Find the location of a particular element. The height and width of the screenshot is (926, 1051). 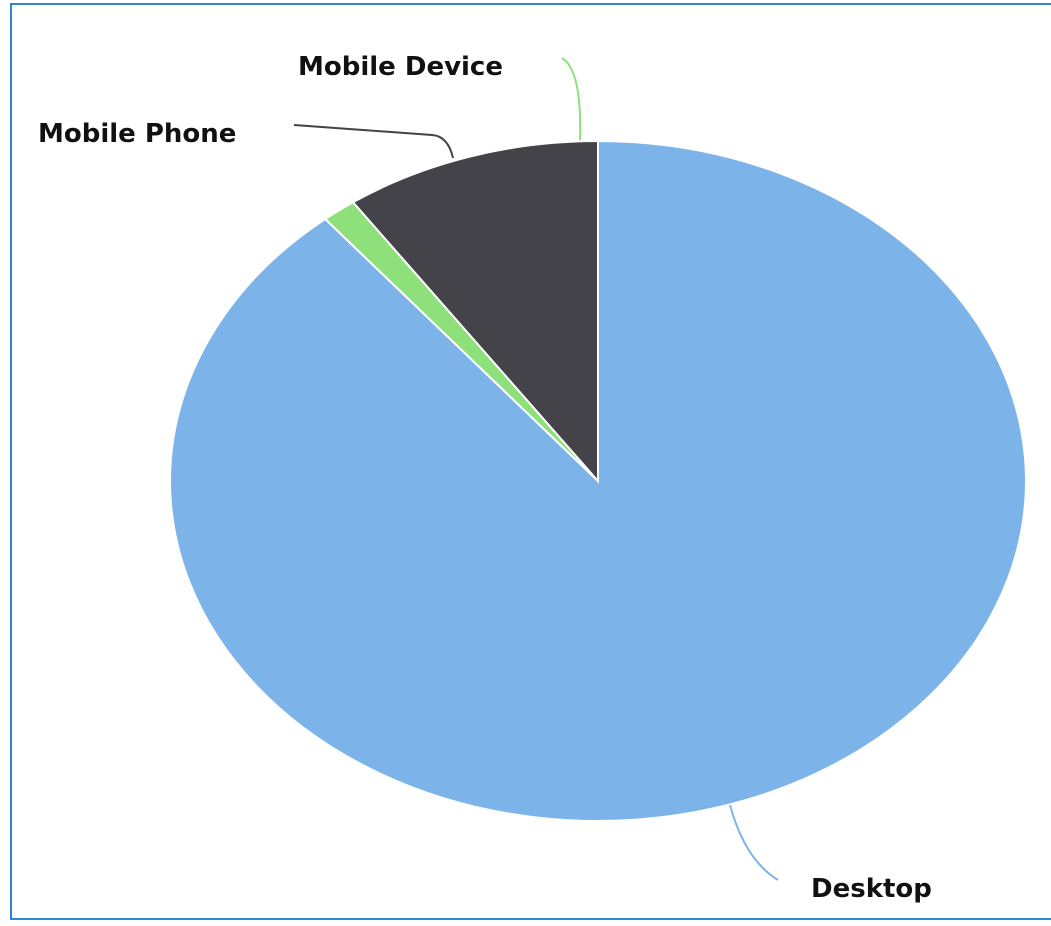

label-mobile-device: Mobile Device is located at coordinates (400, 67).